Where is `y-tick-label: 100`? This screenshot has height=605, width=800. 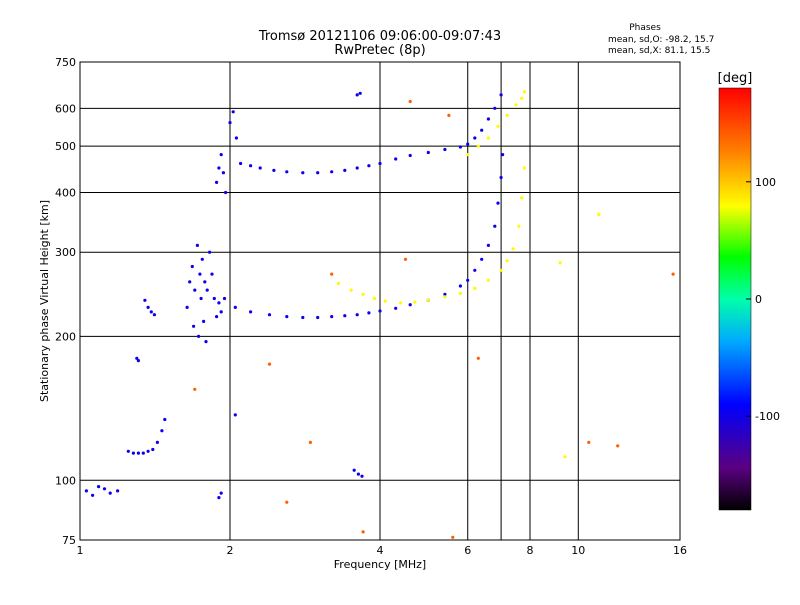 y-tick-label: 100 is located at coordinates (65, 480).